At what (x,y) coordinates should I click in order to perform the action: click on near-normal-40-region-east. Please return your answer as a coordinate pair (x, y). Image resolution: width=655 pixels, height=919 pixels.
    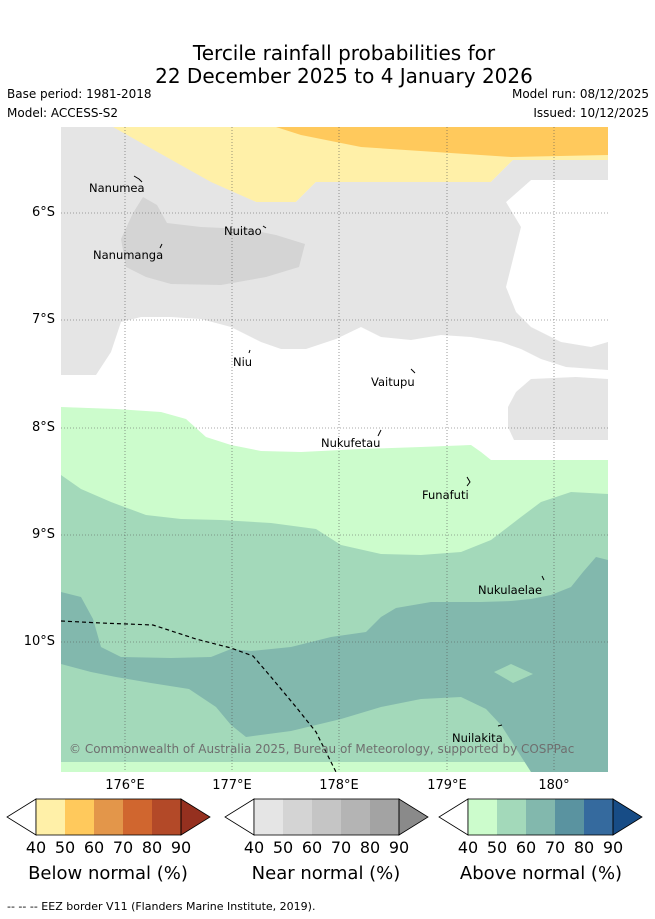
    Looking at the image, I should click on (558, 408).